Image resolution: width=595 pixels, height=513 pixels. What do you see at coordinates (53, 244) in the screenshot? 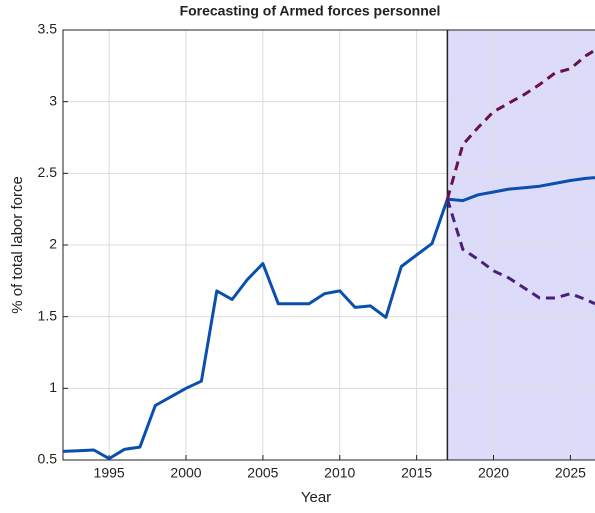
I see `y-tick-label: 2` at bounding box center [53, 244].